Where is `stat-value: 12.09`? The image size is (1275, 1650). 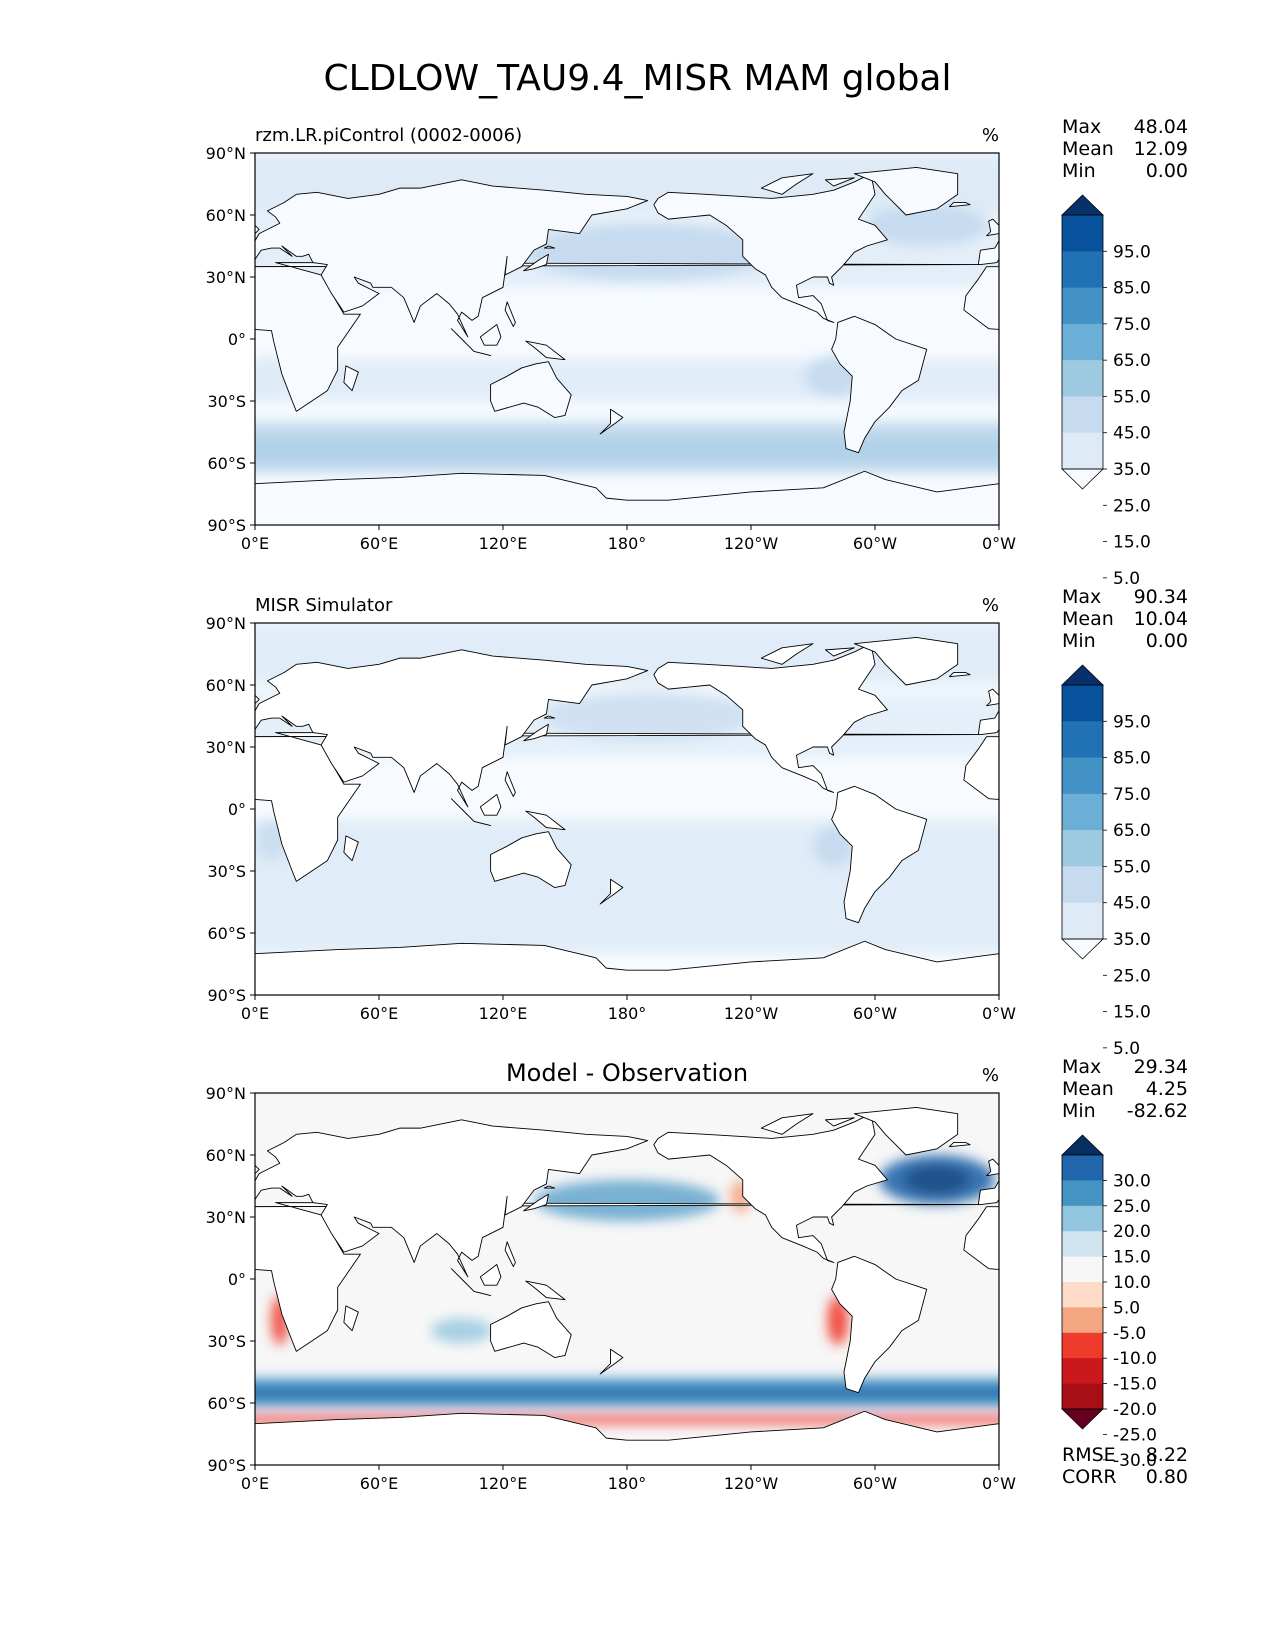 stat-value: 12.09 is located at coordinates (1161, 149).